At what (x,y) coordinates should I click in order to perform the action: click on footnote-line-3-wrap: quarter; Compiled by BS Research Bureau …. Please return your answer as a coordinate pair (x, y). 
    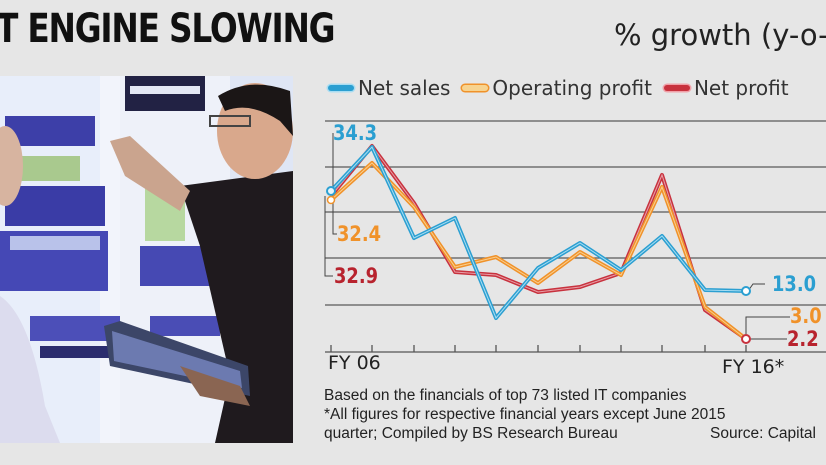
    Looking at the image, I should click on (570, 433).